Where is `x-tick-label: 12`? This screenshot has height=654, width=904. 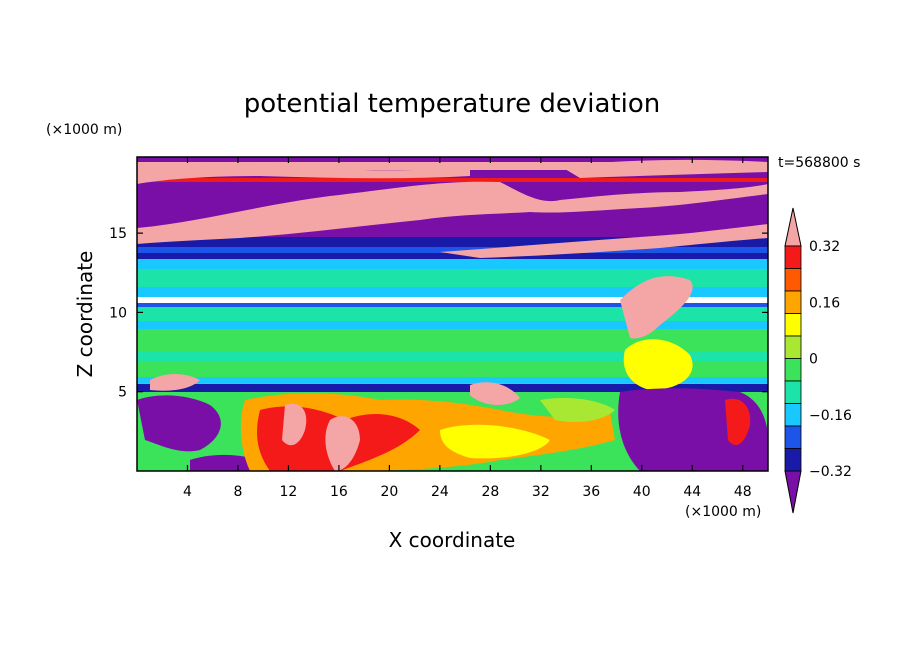 x-tick-label: 12 is located at coordinates (289, 492).